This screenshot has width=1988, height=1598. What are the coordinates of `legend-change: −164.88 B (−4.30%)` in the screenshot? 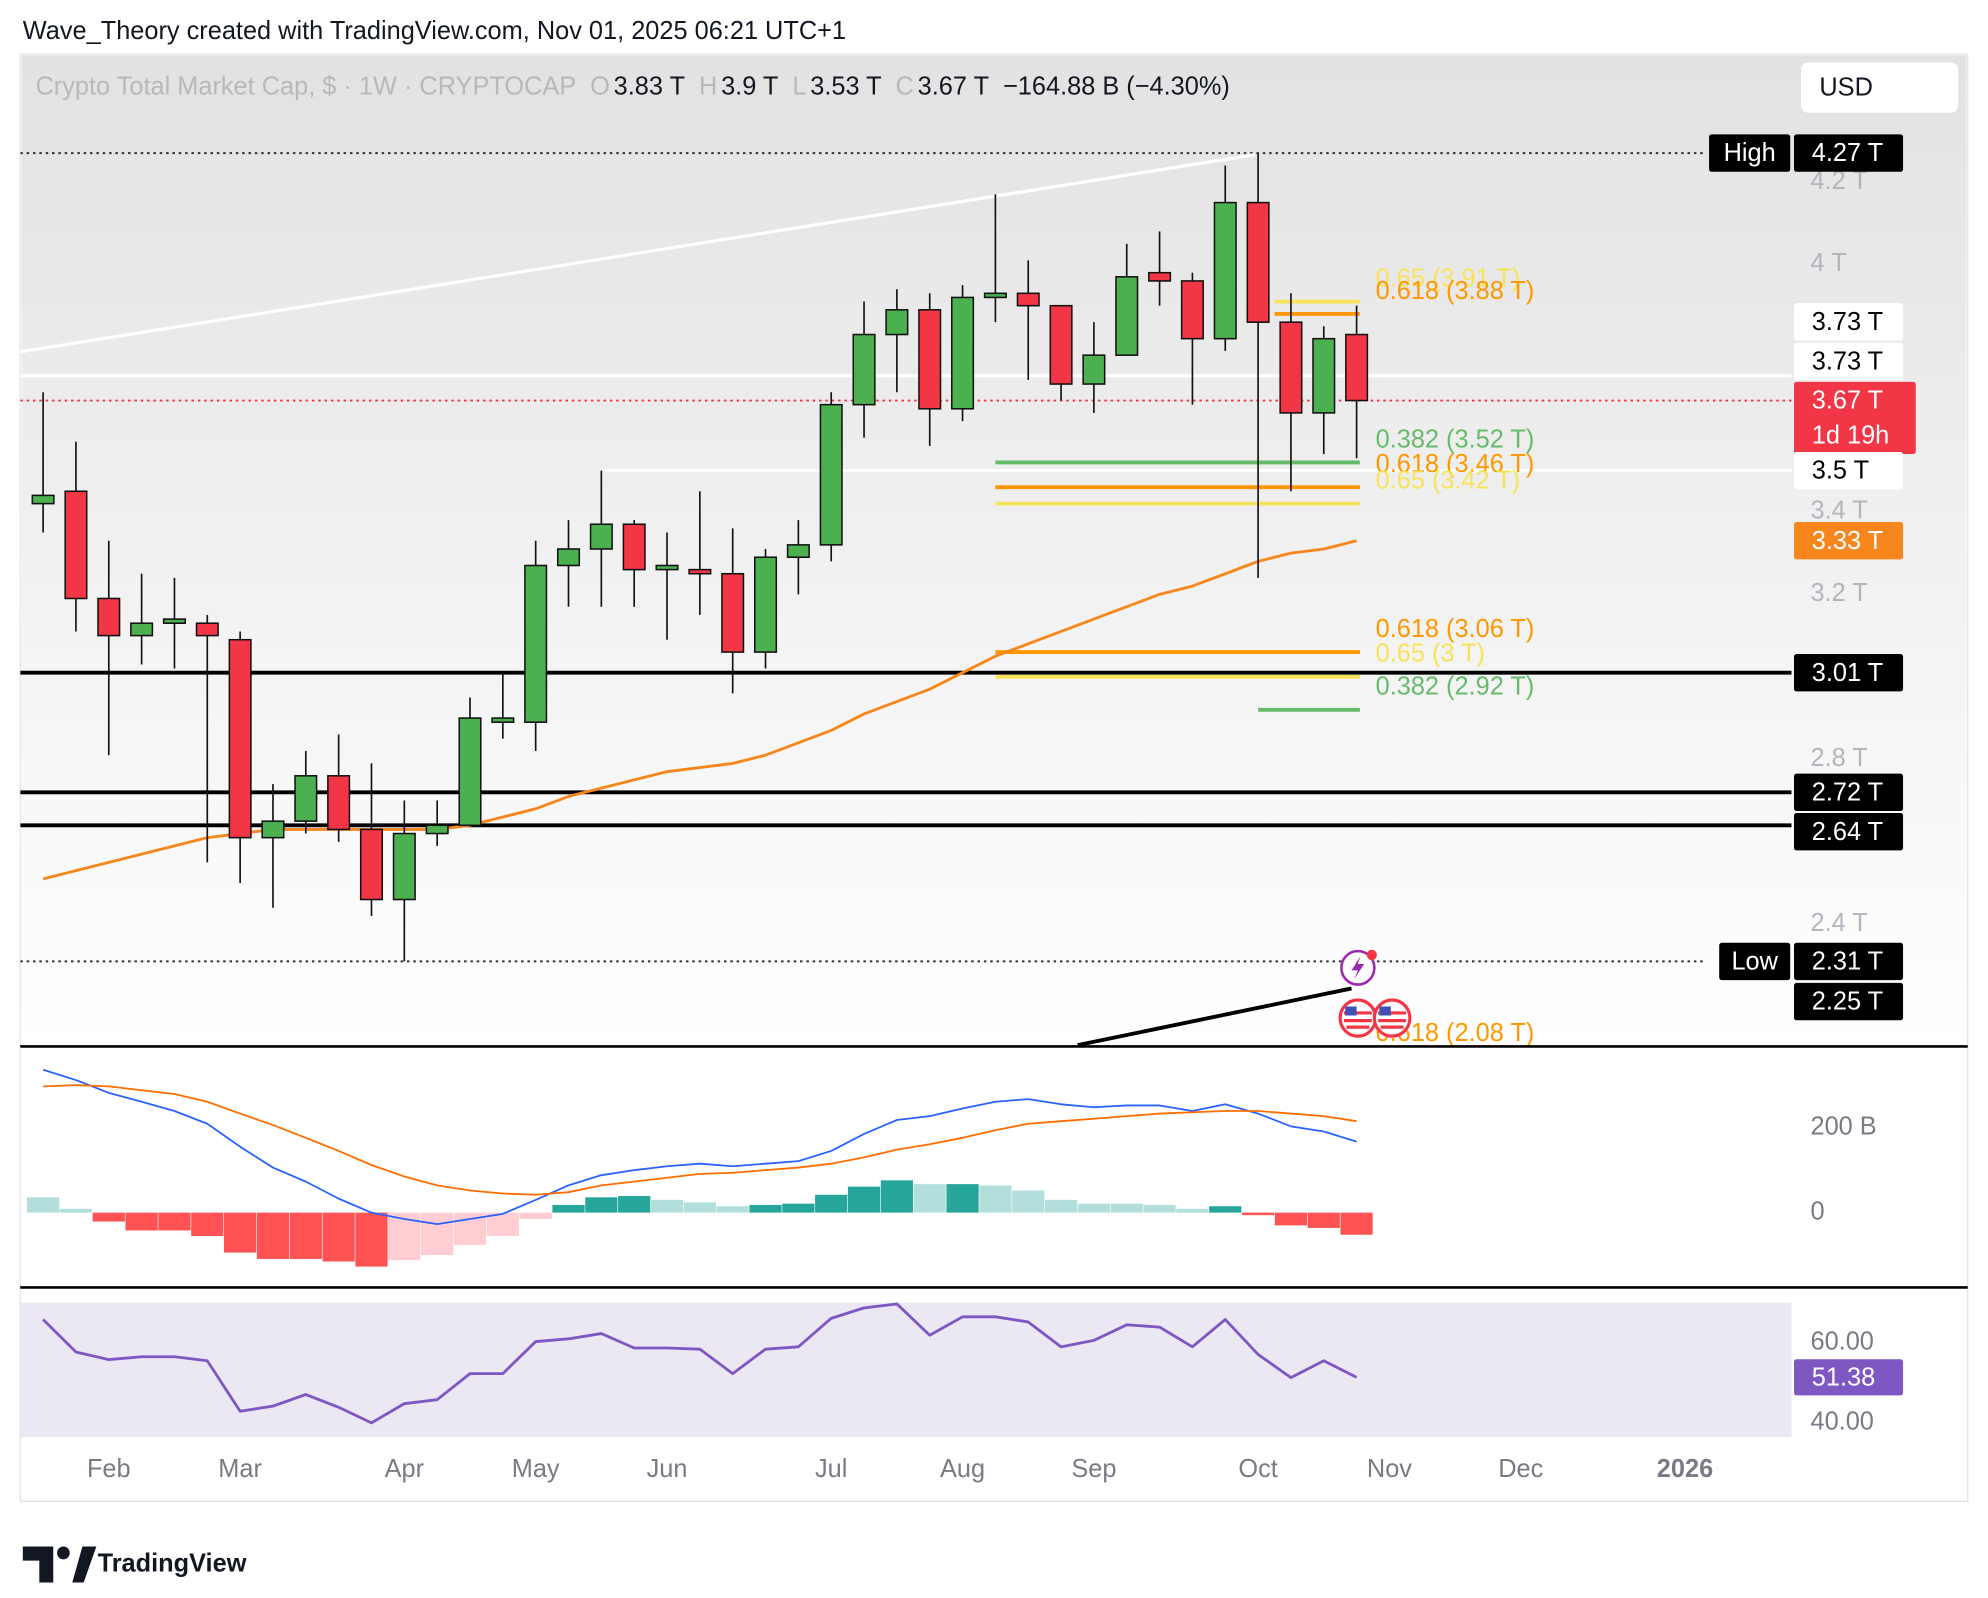 It's located at (1116, 86).